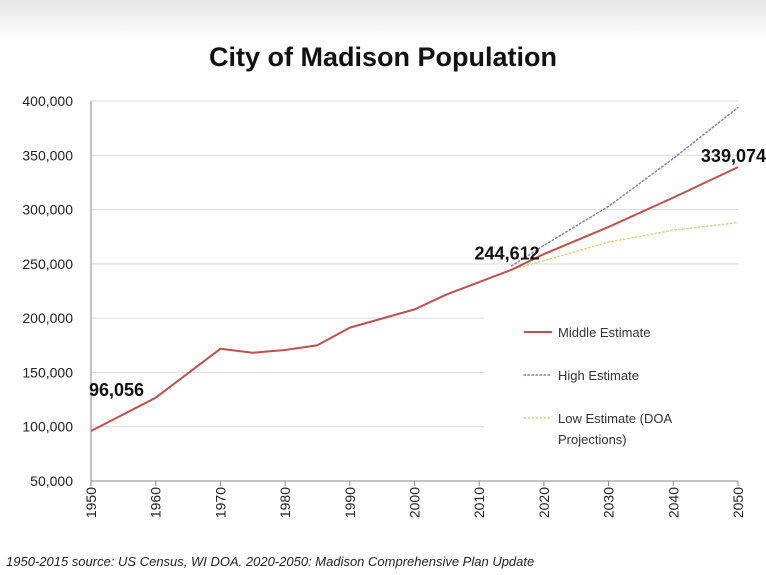  I want to click on series-line-high-estimate, so click(624, 186).